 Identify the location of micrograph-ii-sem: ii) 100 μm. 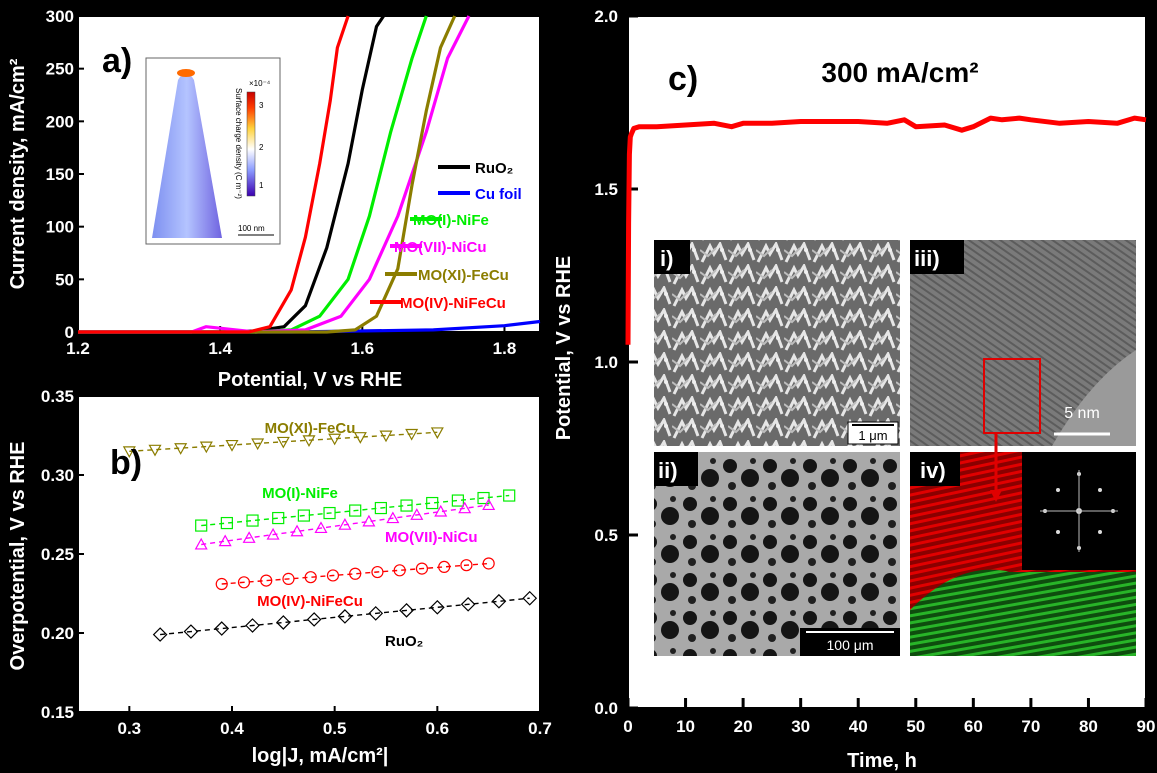
(777, 554).